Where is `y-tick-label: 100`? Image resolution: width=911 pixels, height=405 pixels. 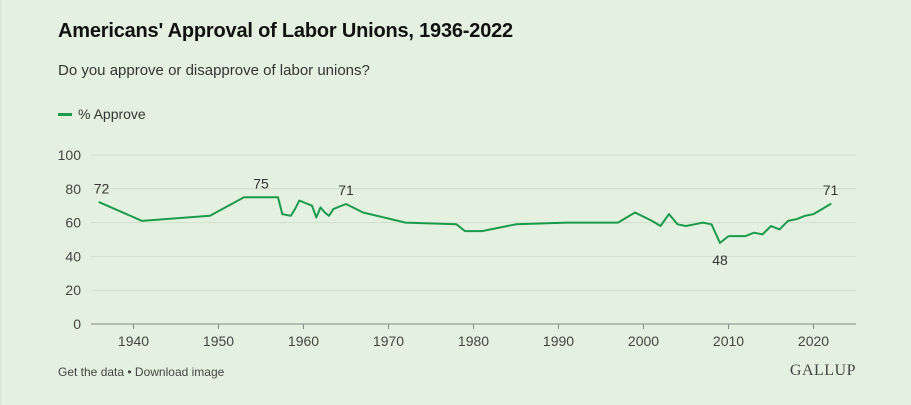
y-tick-label: 100 is located at coordinates (70, 155).